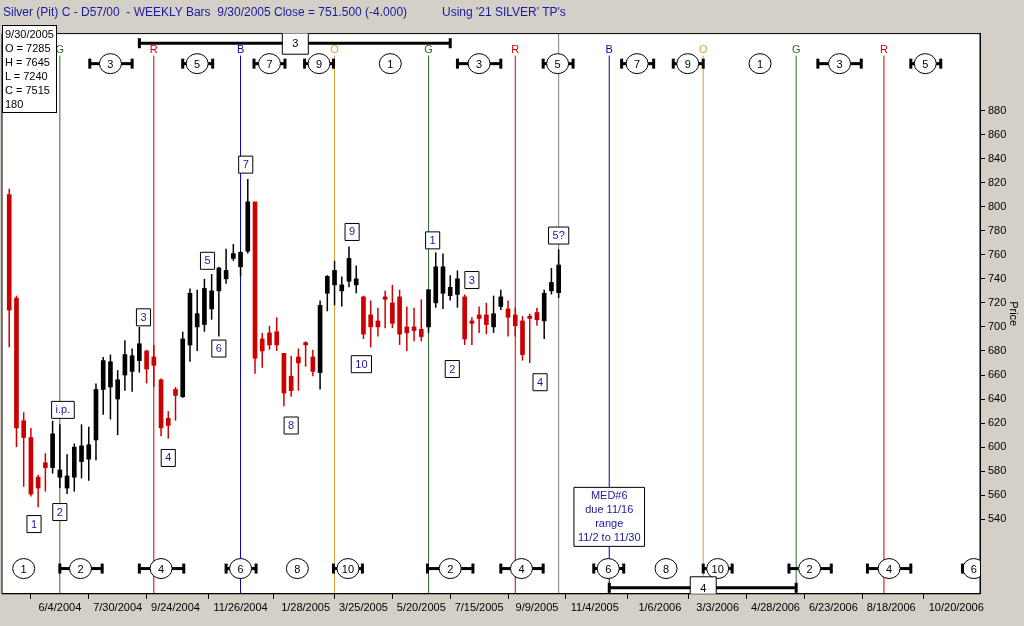 The image size is (1024, 626). Describe the element at coordinates (63, 409) in the screenshot. I see `annotation: i.p.` at that location.